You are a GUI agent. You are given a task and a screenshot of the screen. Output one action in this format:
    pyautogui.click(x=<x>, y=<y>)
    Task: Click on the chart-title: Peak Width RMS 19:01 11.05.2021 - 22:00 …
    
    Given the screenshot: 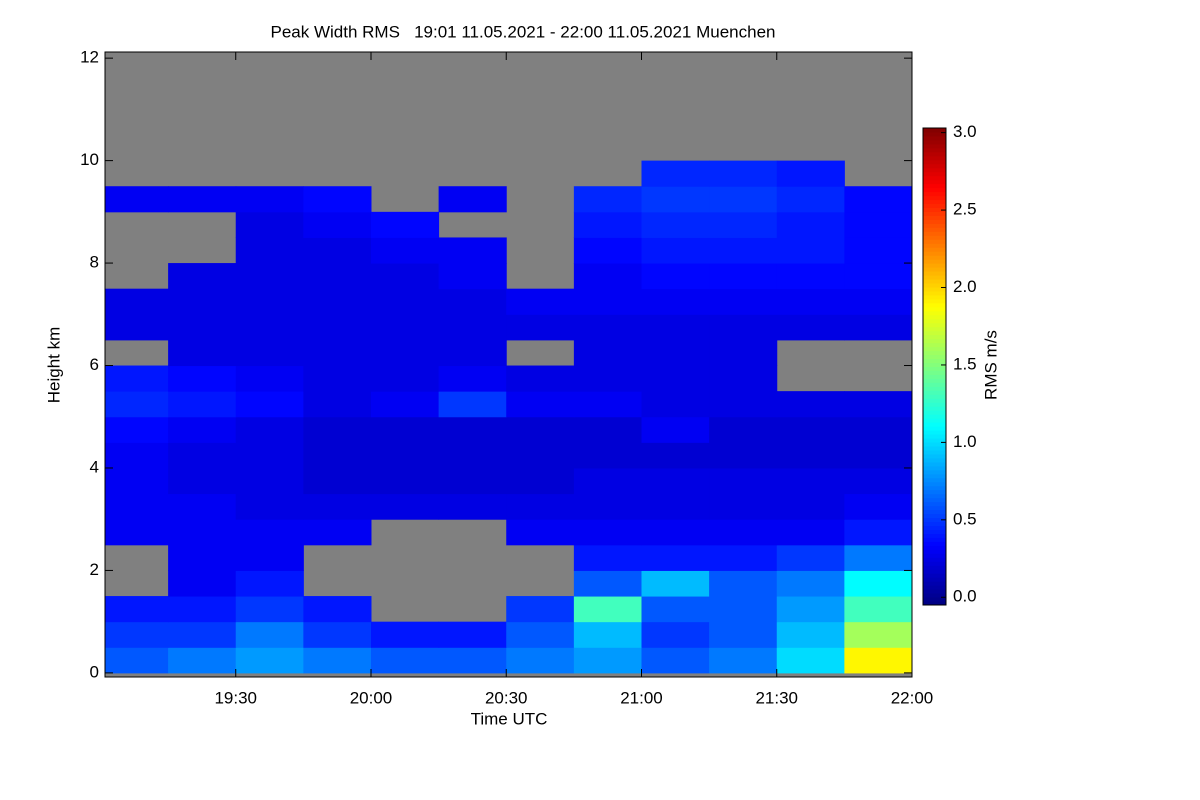 What is the action you would take?
    pyautogui.click(x=523, y=31)
    